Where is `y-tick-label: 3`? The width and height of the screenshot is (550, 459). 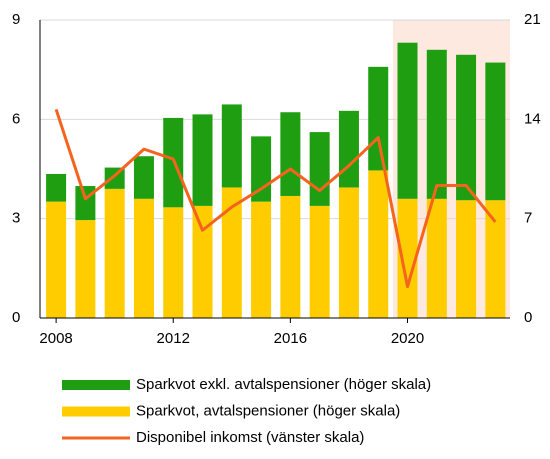 y-tick-label: 3 is located at coordinates (16, 218).